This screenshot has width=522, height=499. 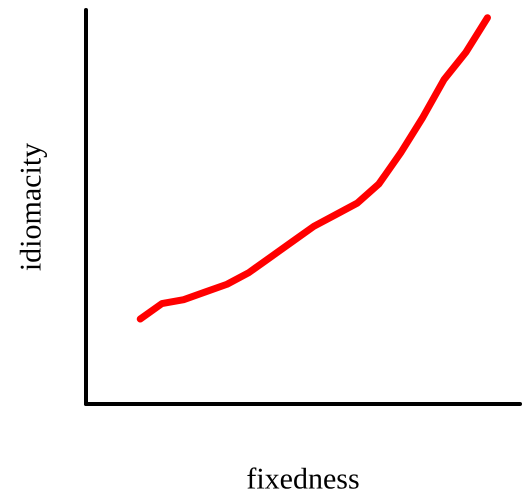 What do you see at coordinates (303, 479) in the screenshot?
I see `x-axis-title: fixedness` at bounding box center [303, 479].